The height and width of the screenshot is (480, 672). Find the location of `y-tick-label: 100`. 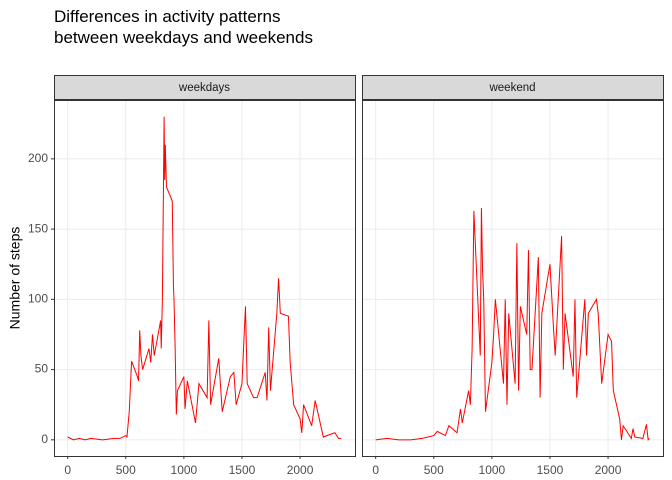

y-tick-label: 100 is located at coordinates (38, 299).